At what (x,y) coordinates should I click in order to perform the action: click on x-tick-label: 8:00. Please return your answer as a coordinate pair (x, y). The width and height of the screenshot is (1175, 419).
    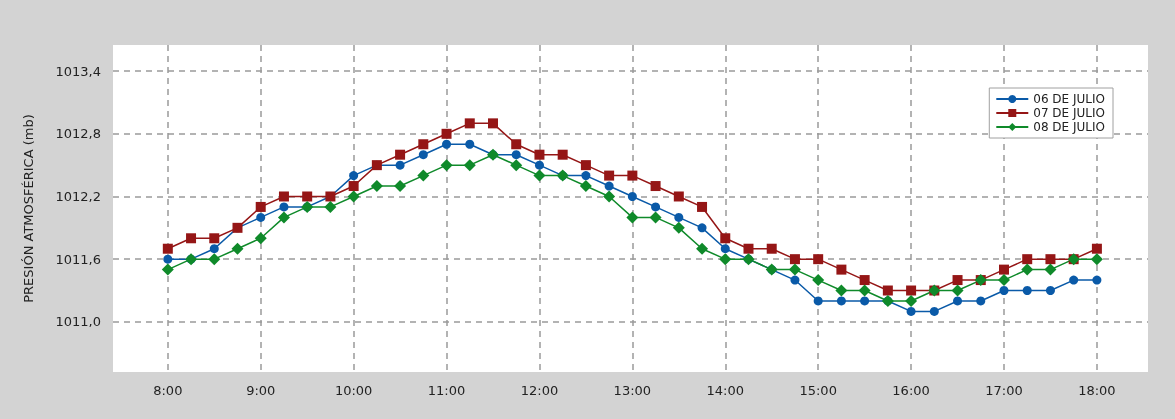
    Looking at the image, I should click on (168, 390).